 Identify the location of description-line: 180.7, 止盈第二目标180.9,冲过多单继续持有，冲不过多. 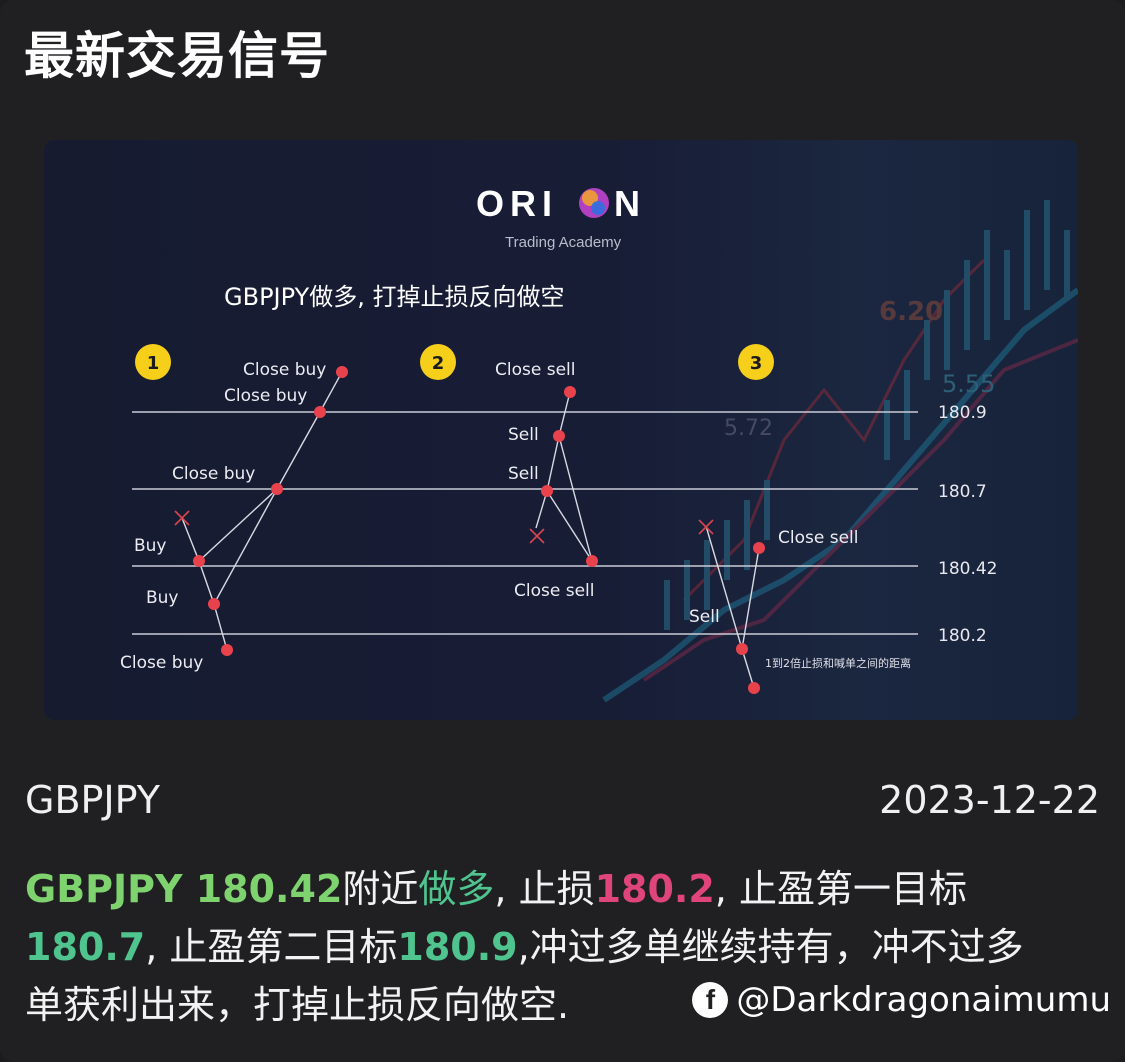
(524, 947).